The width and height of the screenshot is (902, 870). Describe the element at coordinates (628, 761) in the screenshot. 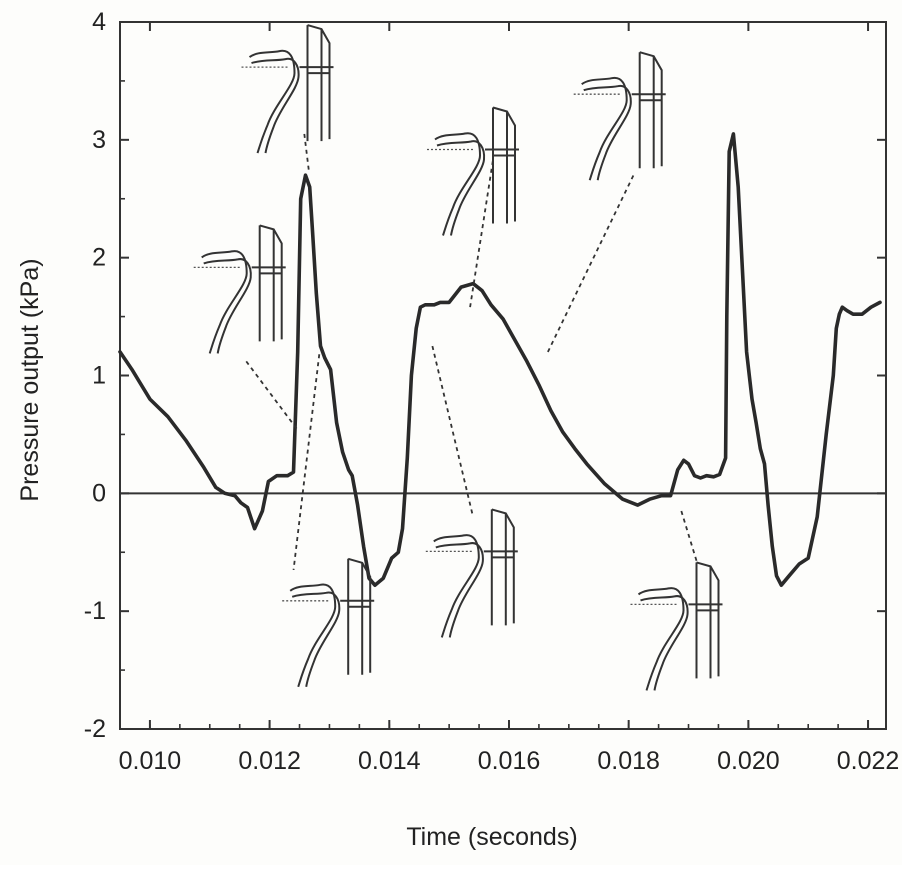

I see `x-tick-label: 0.018` at that location.